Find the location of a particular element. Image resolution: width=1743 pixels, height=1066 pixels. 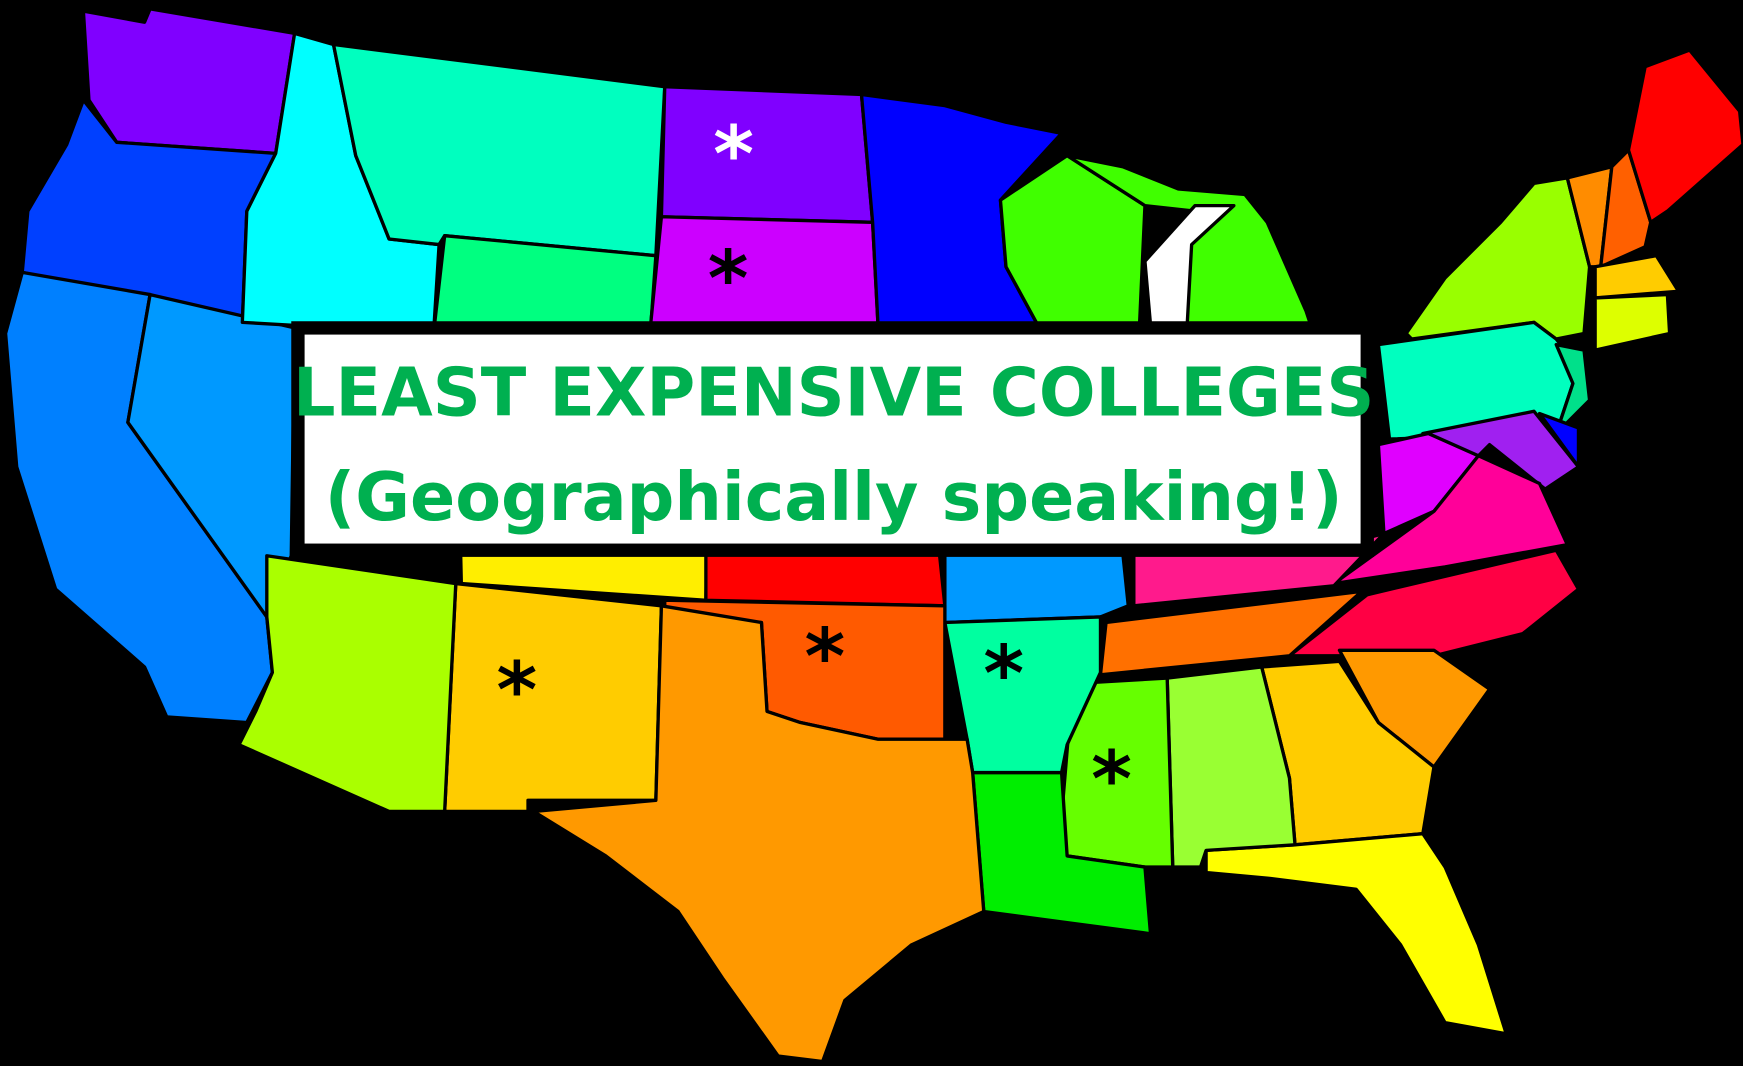

state-ct is located at coordinates (1632, 322).